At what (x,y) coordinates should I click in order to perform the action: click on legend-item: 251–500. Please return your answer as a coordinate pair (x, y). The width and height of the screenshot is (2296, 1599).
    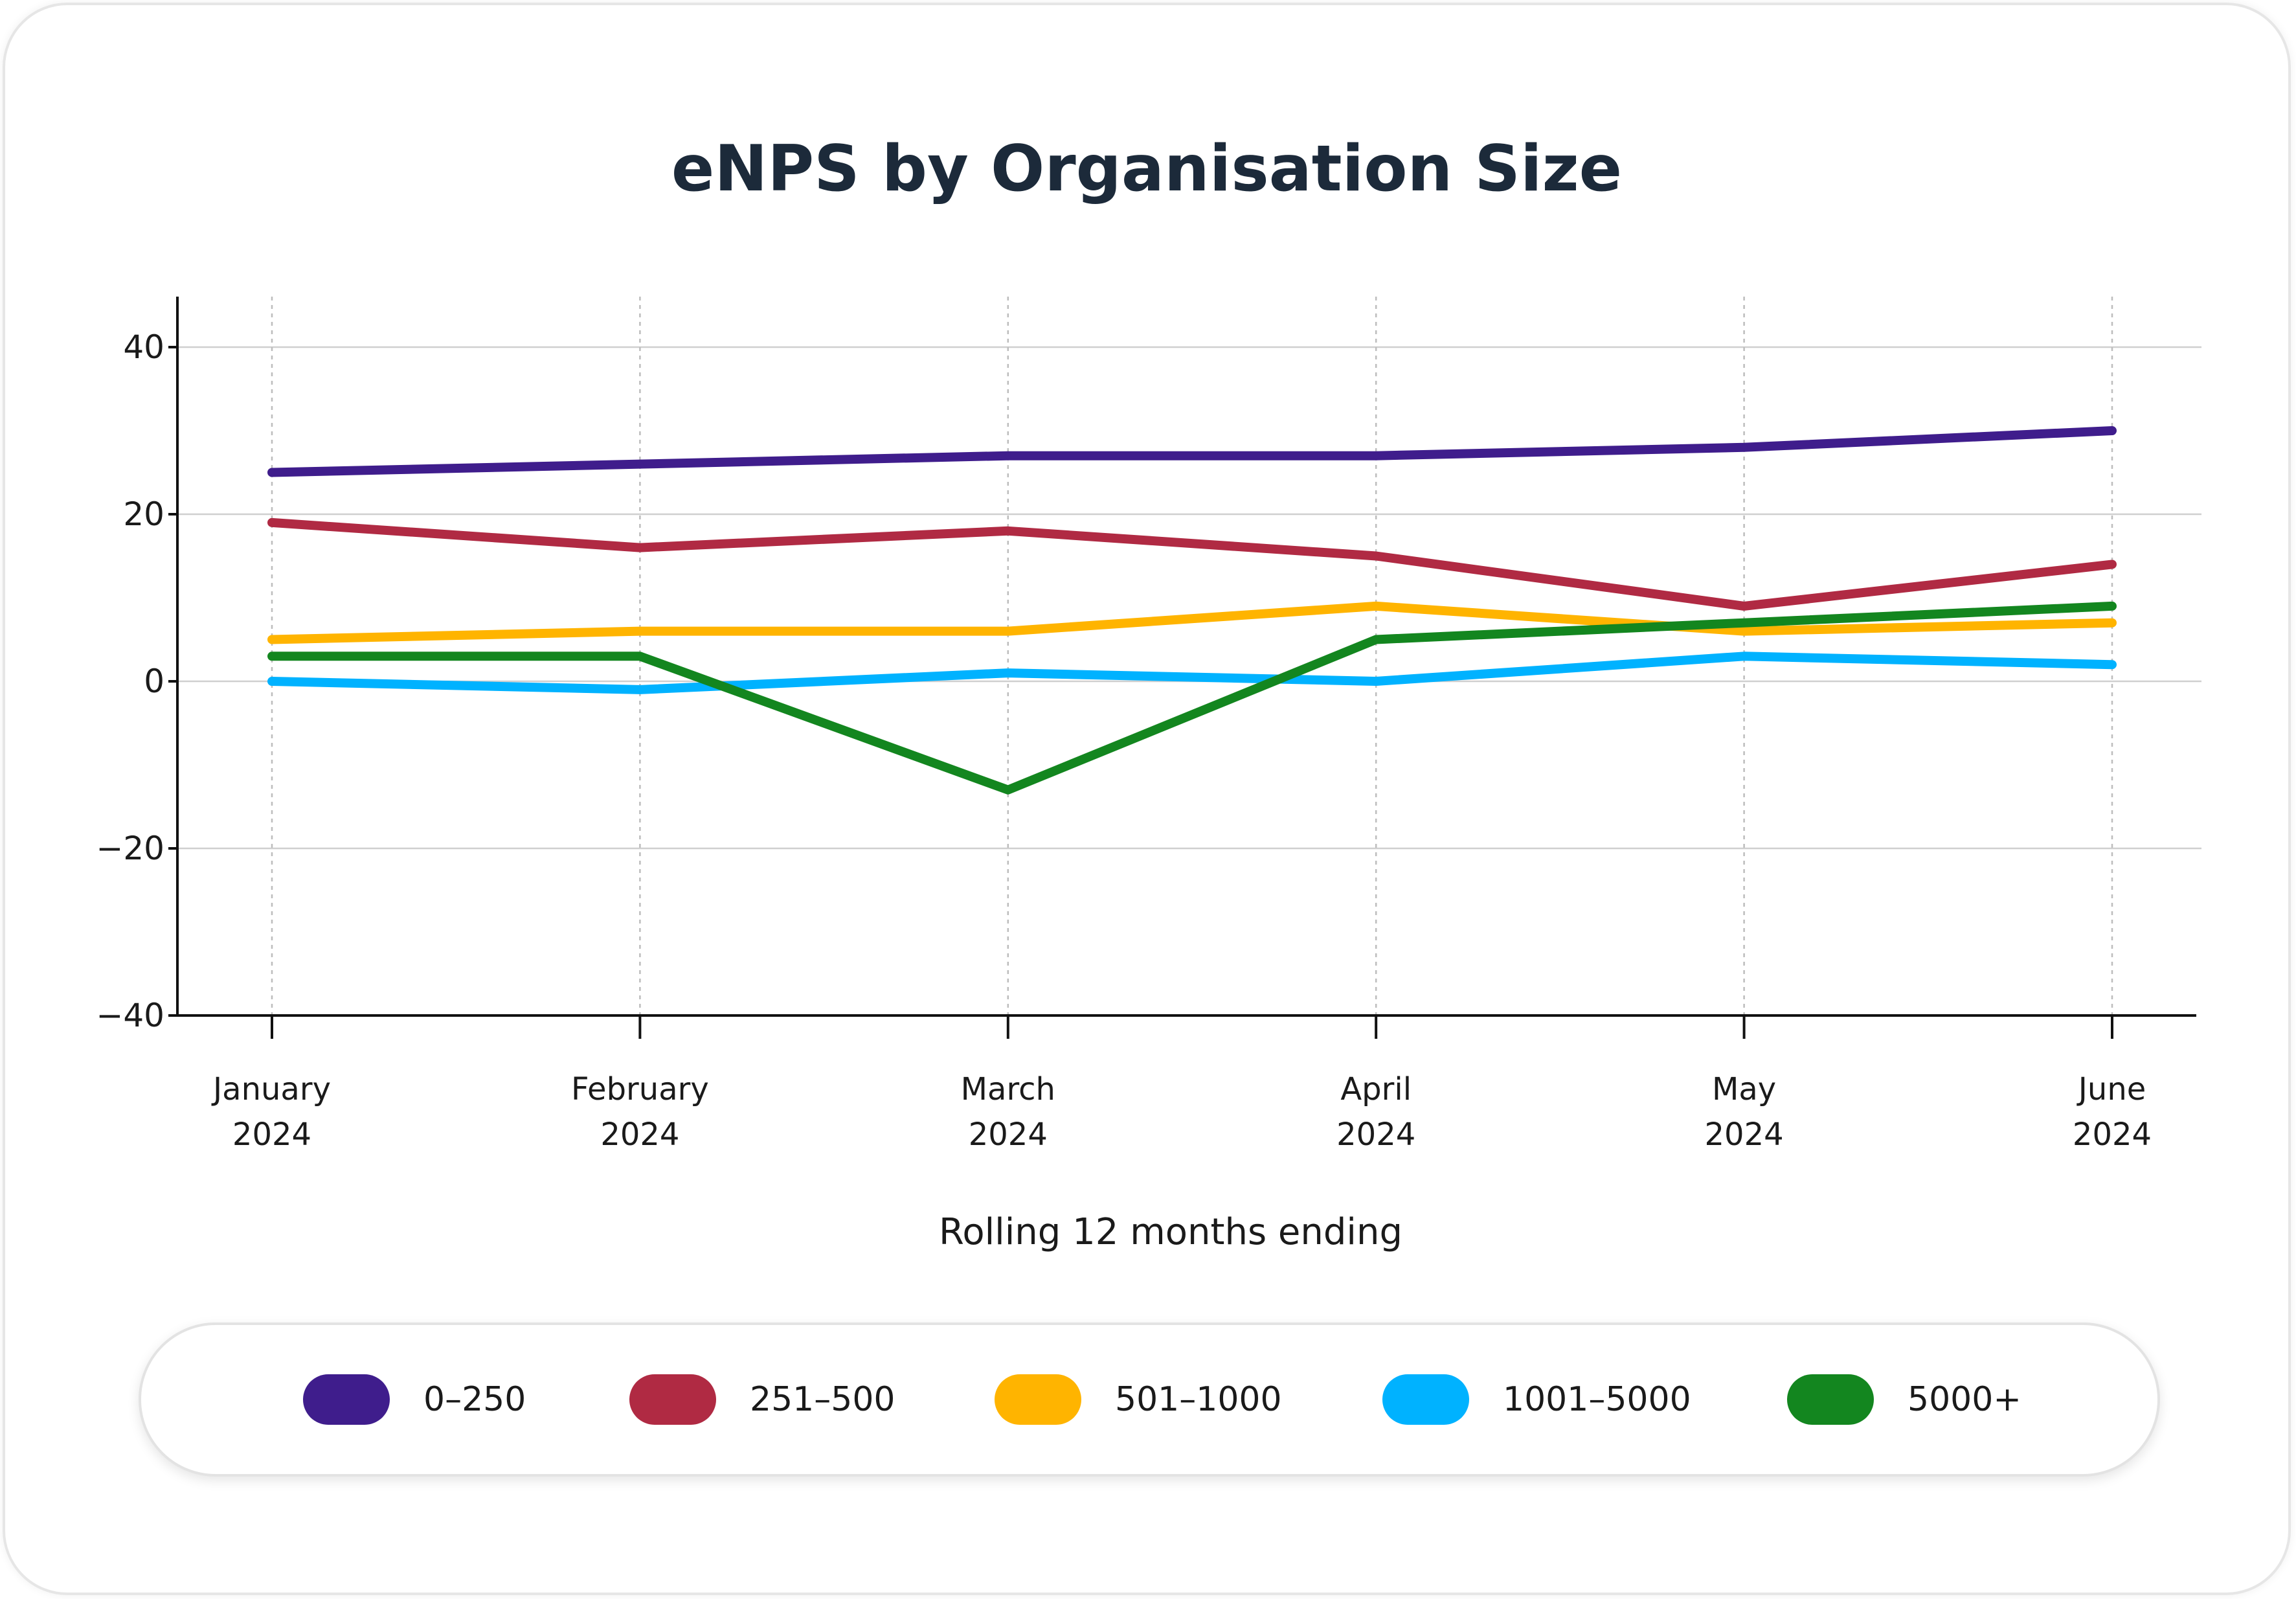
    Looking at the image, I should click on (762, 1399).